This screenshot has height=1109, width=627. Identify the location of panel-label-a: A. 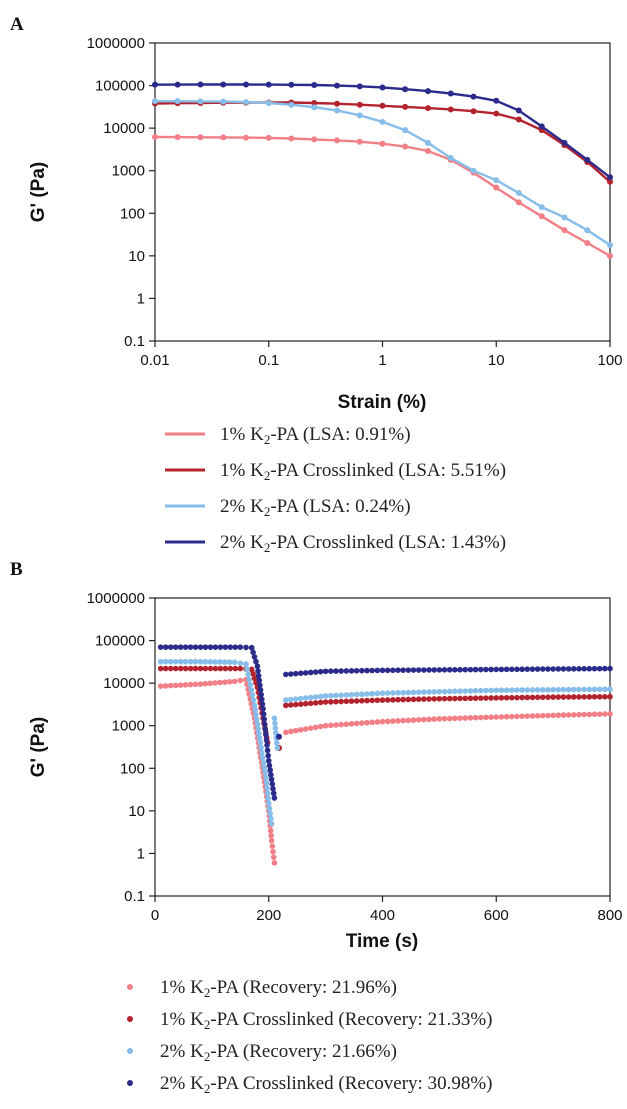
(17, 24).